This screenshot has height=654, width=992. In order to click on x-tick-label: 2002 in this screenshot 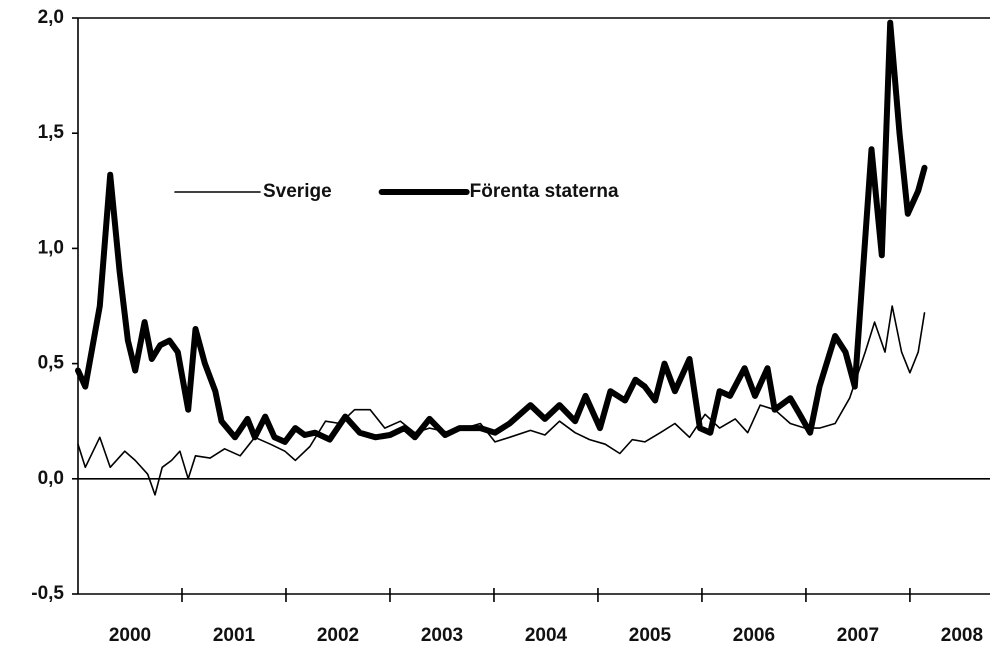, I will do `click(338, 635)`.